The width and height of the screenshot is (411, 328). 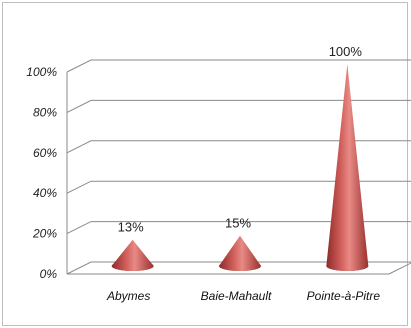 What do you see at coordinates (45, 193) in the screenshot?
I see `y-tick-label: 40%` at bounding box center [45, 193].